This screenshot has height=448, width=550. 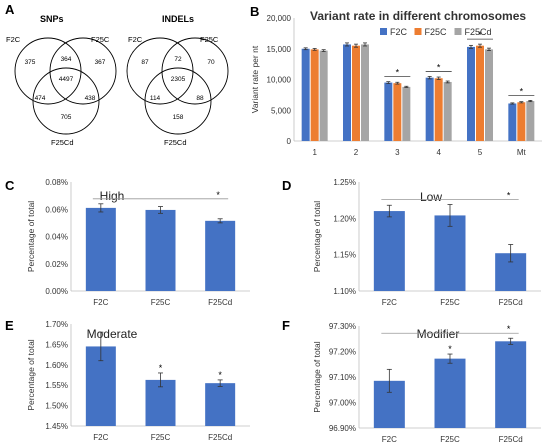 What do you see at coordinates (56, 344) in the screenshot?
I see `y-tick-label: 1.65%` at bounding box center [56, 344].